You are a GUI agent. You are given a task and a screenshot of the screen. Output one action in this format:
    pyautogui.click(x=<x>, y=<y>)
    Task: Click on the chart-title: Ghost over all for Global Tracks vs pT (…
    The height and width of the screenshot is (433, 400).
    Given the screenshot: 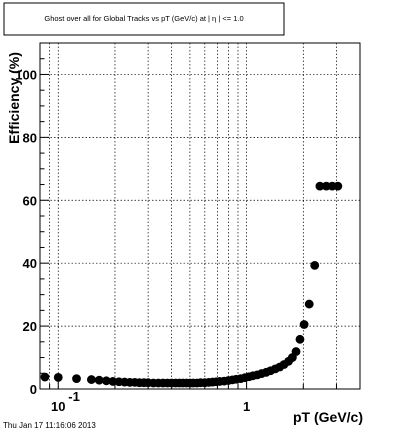 What is the action you would take?
    pyautogui.click(x=143, y=18)
    